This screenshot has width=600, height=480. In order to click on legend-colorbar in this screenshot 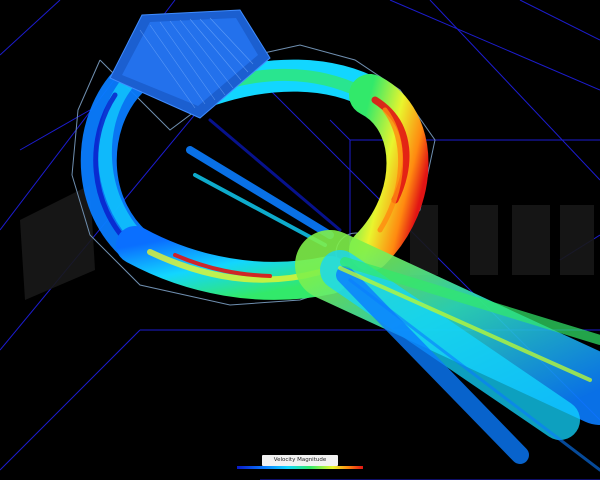, I will do `click(300, 467)`.